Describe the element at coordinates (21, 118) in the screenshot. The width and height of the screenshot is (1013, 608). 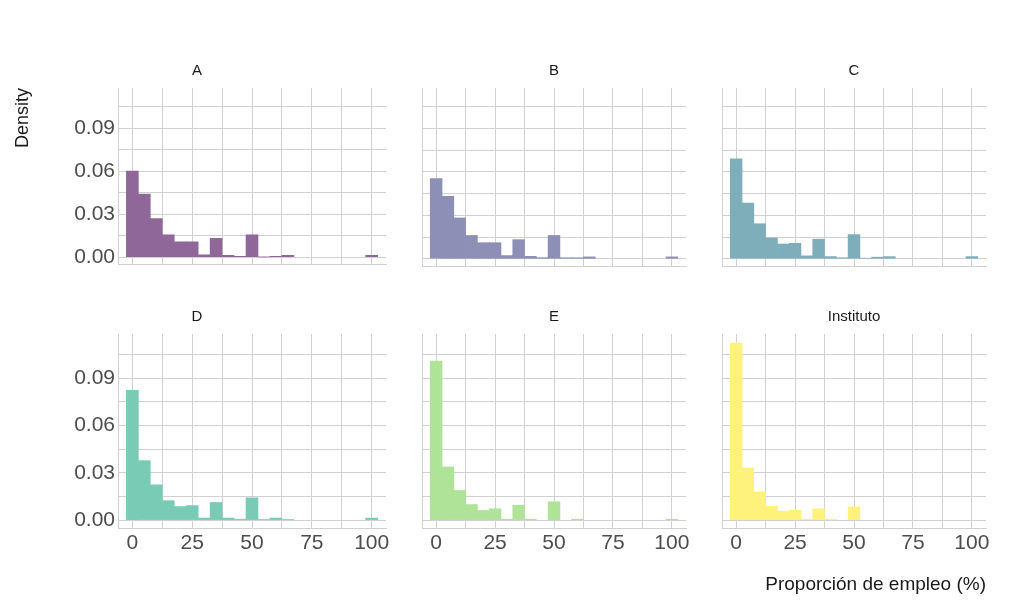
I see `y-axis-title: Density` at that location.